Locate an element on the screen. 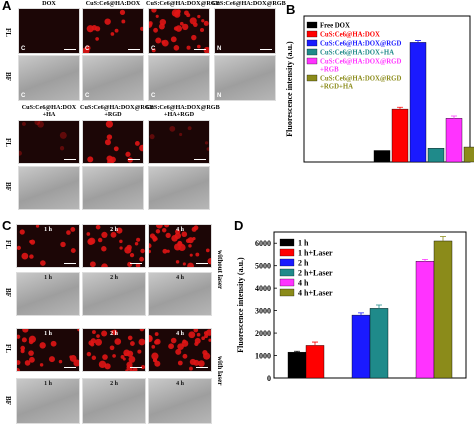 The height and width of the screenshot is (431, 474). panel-label-a: A is located at coordinates (7, 6).